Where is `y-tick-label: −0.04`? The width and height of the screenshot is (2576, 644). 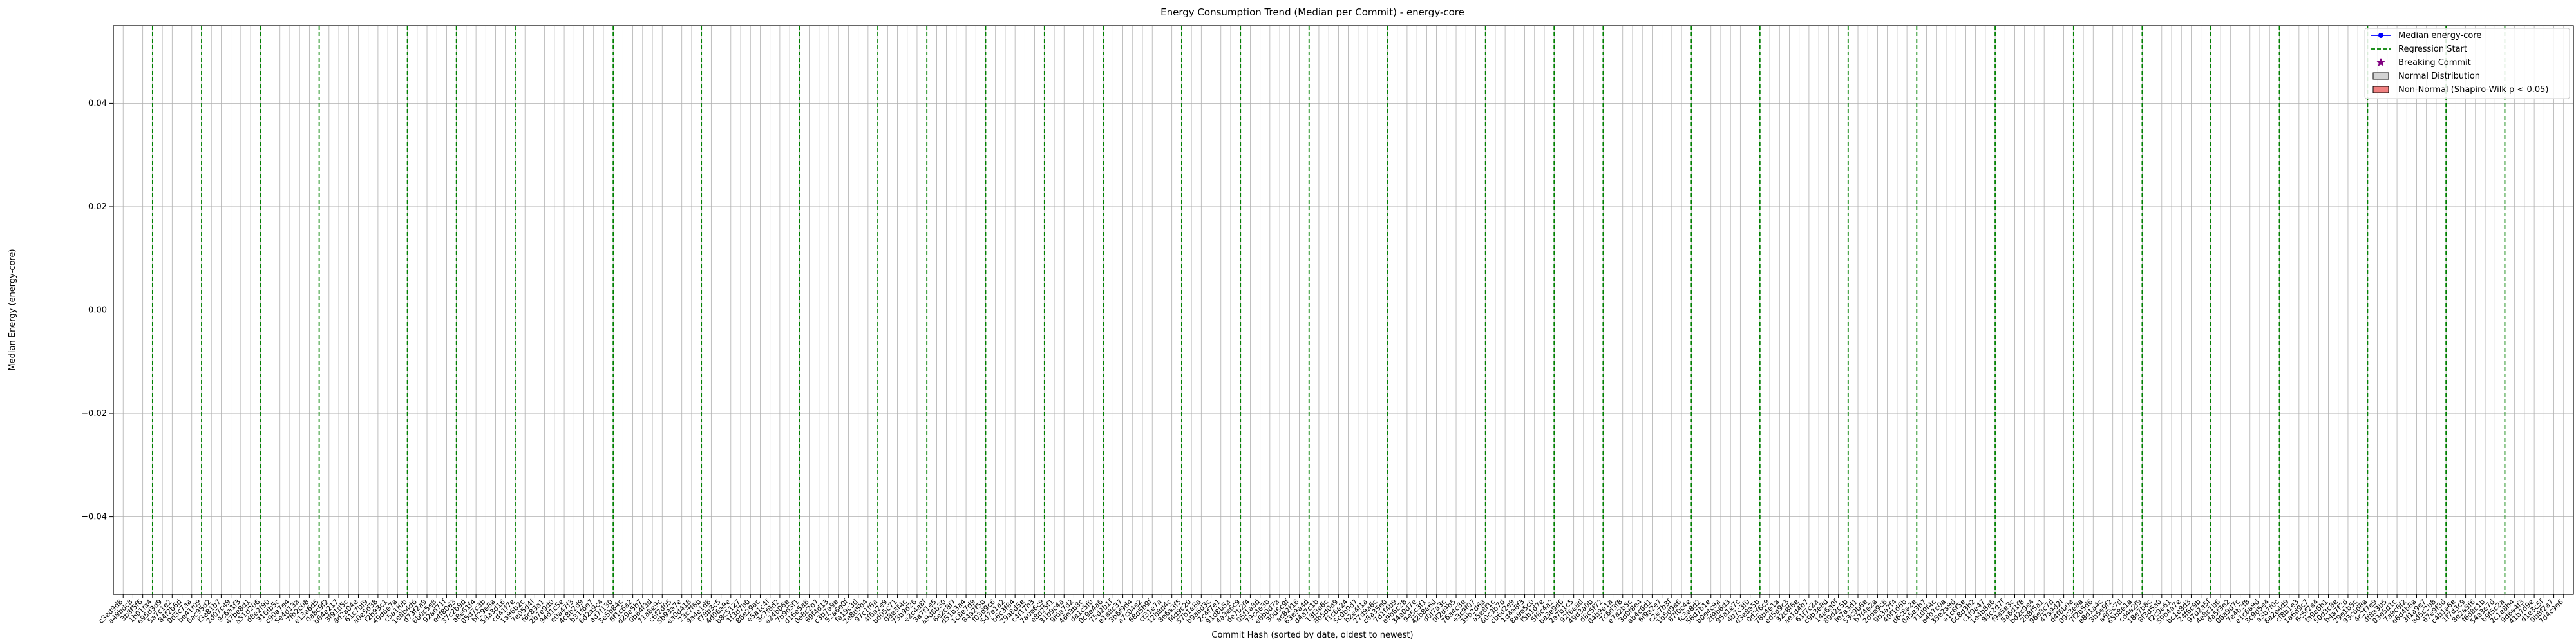 y-tick-label: −0.04 is located at coordinates (94, 517).